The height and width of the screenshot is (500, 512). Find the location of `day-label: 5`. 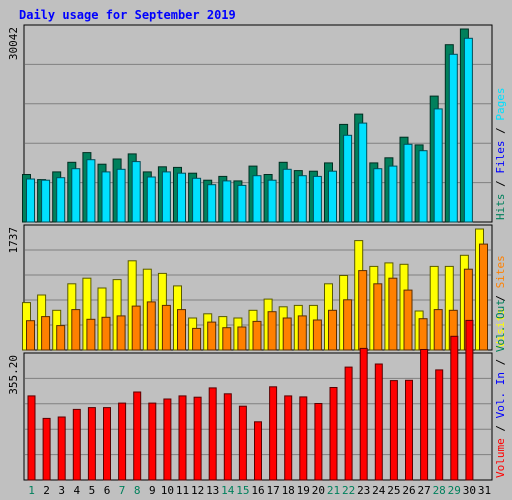

day-label: 5 is located at coordinates (92, 490).